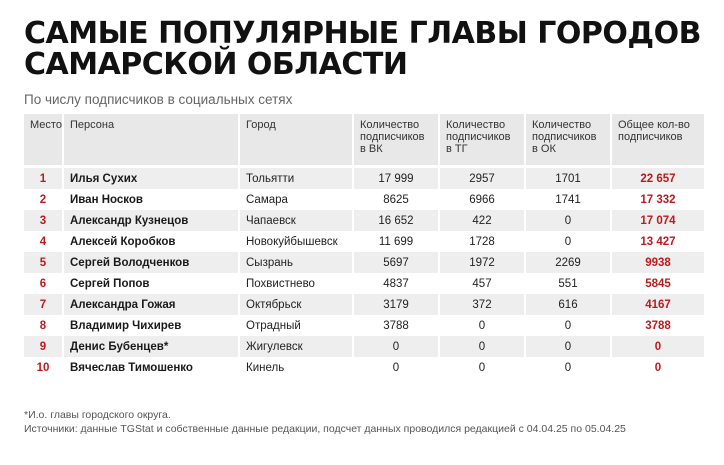 This screenshot has width=724, height=465. I want to click on person-cell: Сергей Попов, so click(152, 283).